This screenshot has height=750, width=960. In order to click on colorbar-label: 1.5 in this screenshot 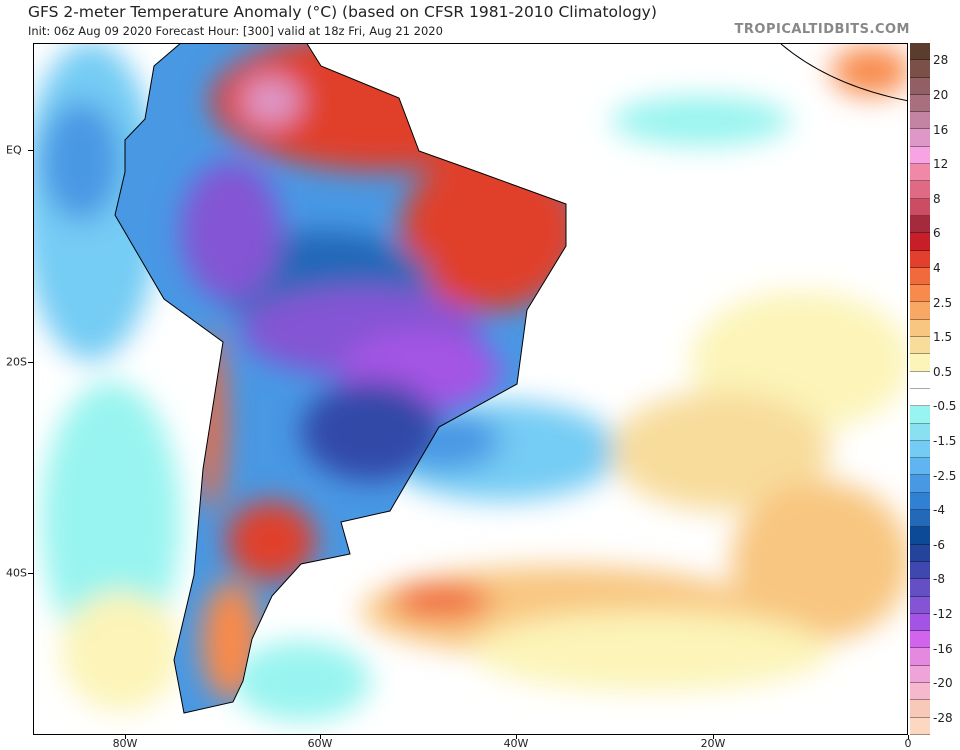, I will do `click(943, 337)`.